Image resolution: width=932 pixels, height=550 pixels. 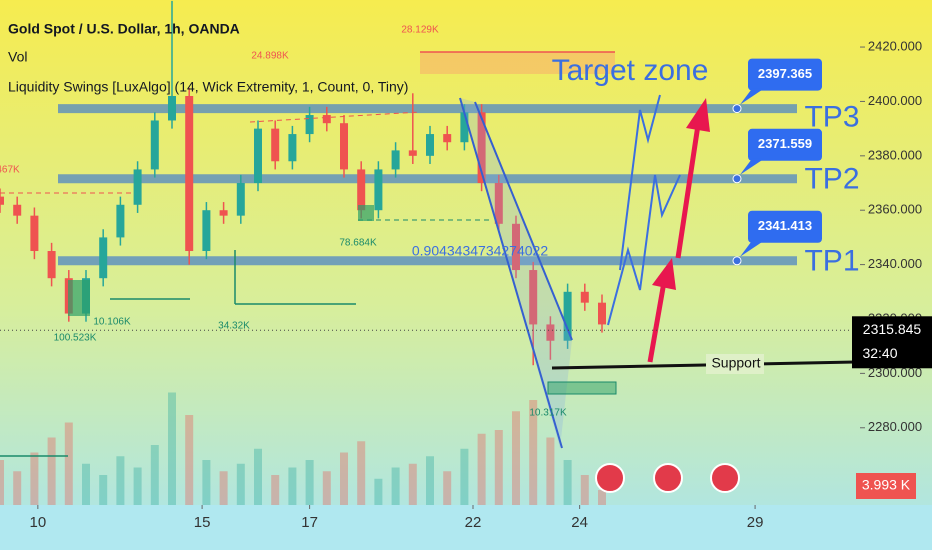 What do you see at coordinates (358, 243) in the screenshot?
I see `liquidity-label: 78.684K` at bounding box center [358, 243].